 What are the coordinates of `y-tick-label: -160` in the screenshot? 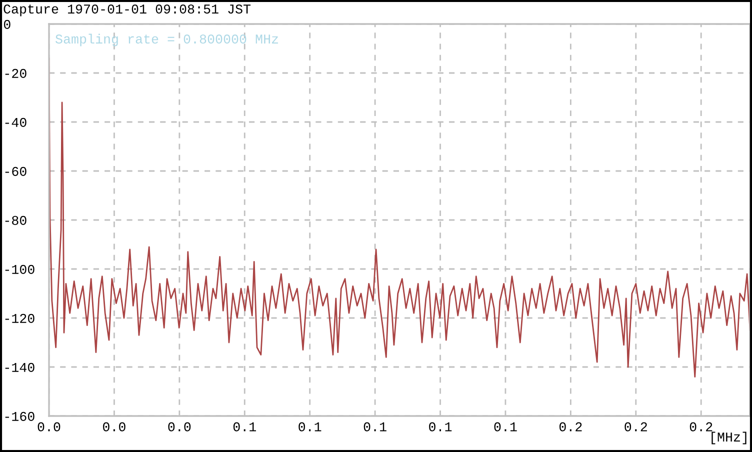 It's located at (19, 416).